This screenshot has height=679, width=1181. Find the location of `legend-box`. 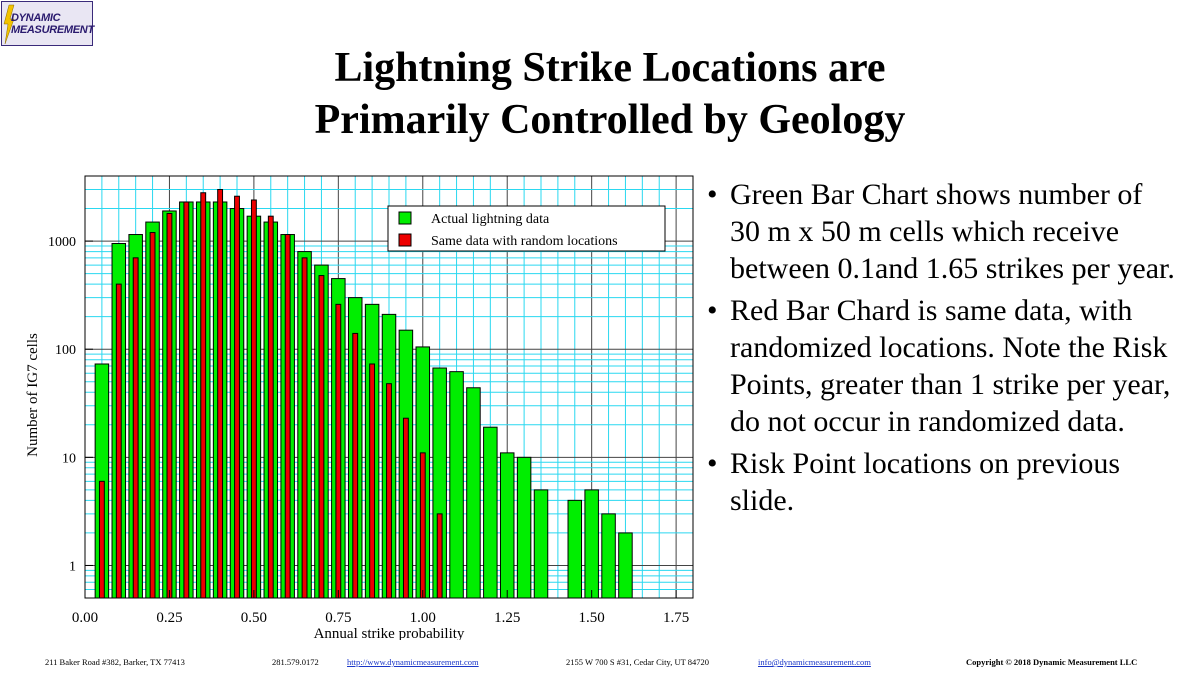

legend-box is located at coordinates (526, 228).